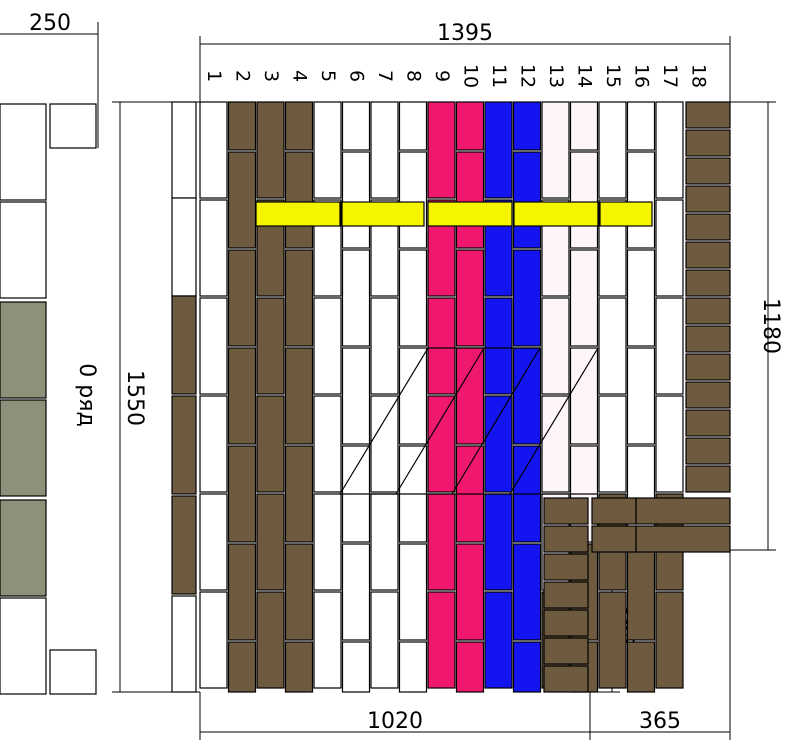 The width and height of the screenshot is (795, 742). What do you see at coordinates (556, 76) in the screenshot?
I see `column-number: 13` at bounding box center [556, 76].